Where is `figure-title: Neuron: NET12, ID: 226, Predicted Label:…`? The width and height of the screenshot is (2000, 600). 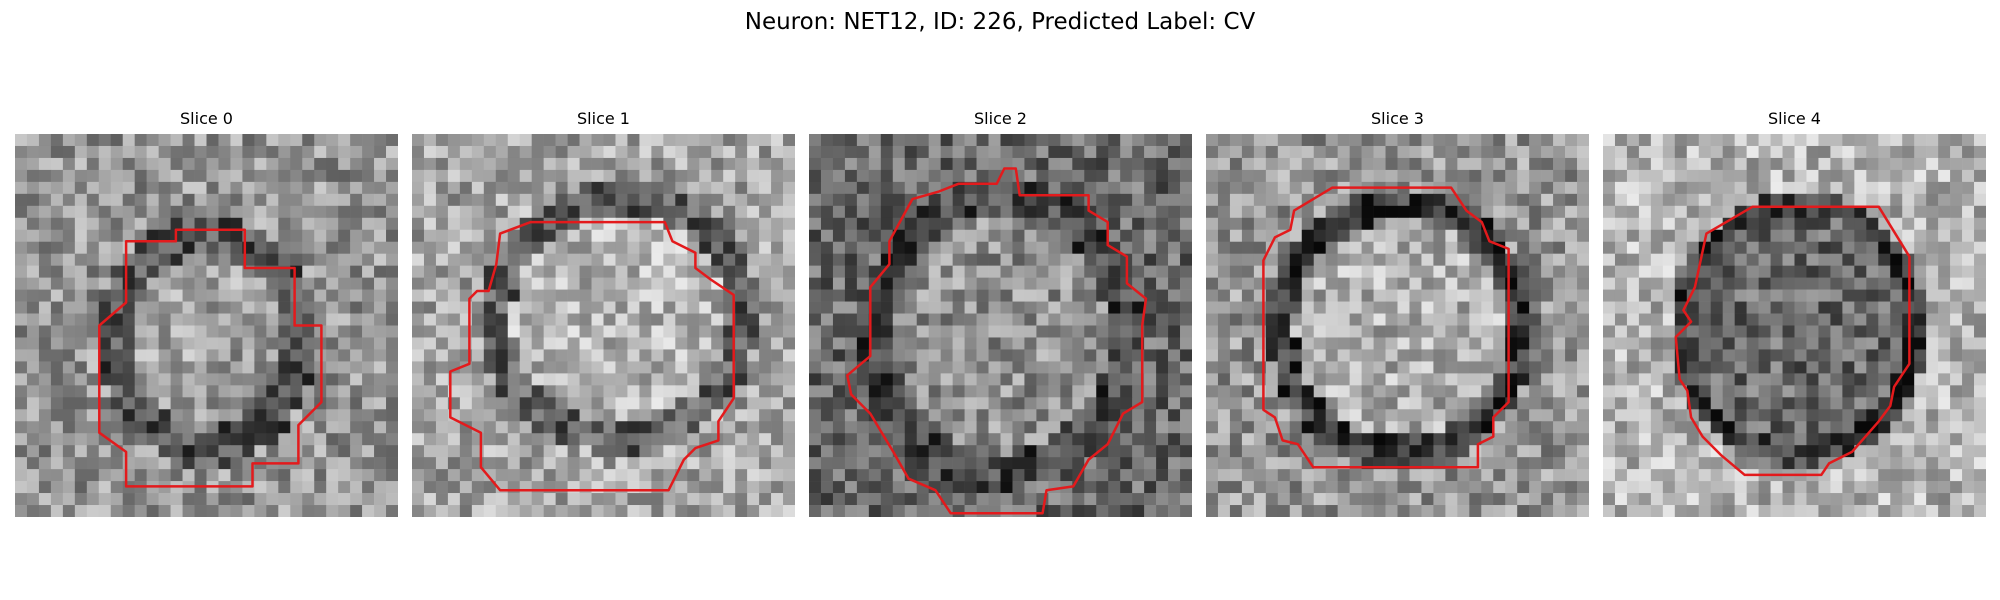
figure-title: Neuron: NET12, ID: 226, Predicted Label:… is located at coordinates (1000, 22).